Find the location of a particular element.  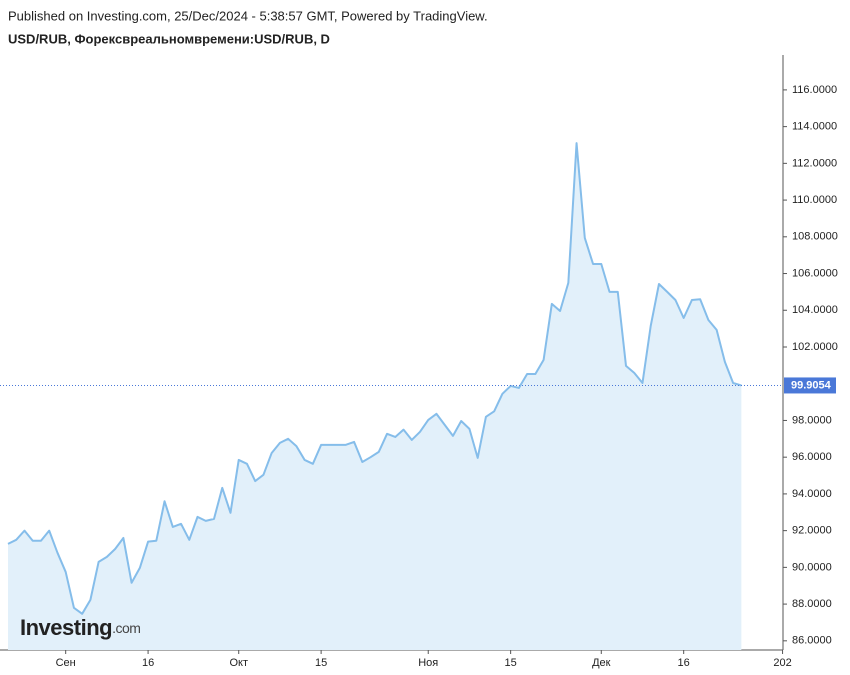

y-tick-label: 94.0000 is located at coordinates (812, 494).